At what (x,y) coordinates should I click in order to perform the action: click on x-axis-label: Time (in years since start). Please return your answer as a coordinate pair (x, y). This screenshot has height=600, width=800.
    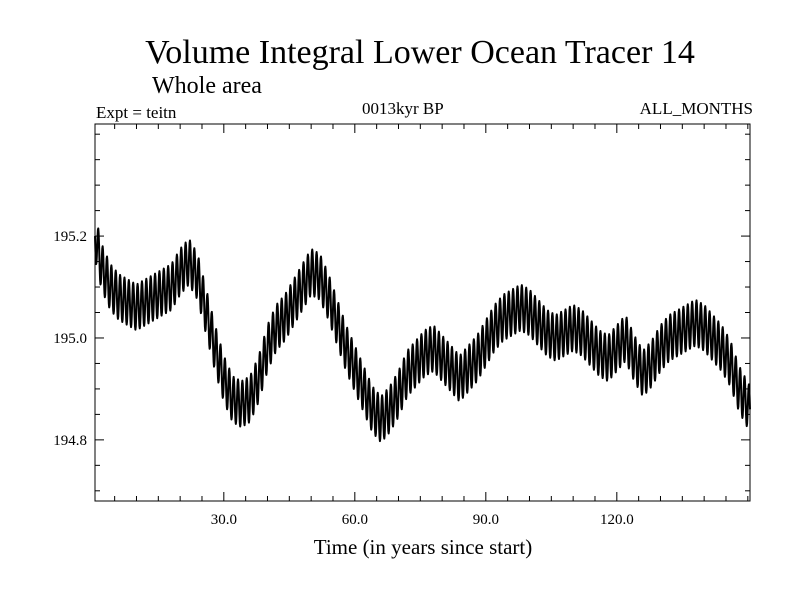
    Looking at the image, I should click on (423, 547).